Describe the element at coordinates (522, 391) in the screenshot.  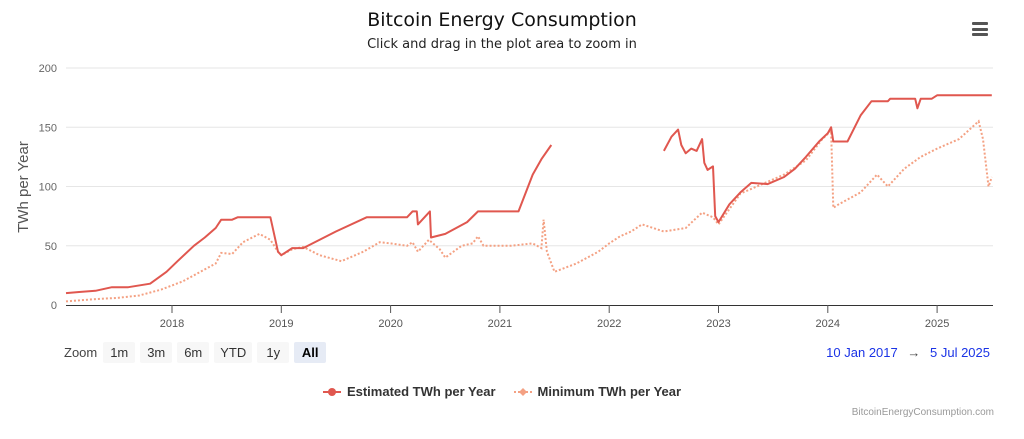
I see `legend-minimum-marker-icon` at that location.